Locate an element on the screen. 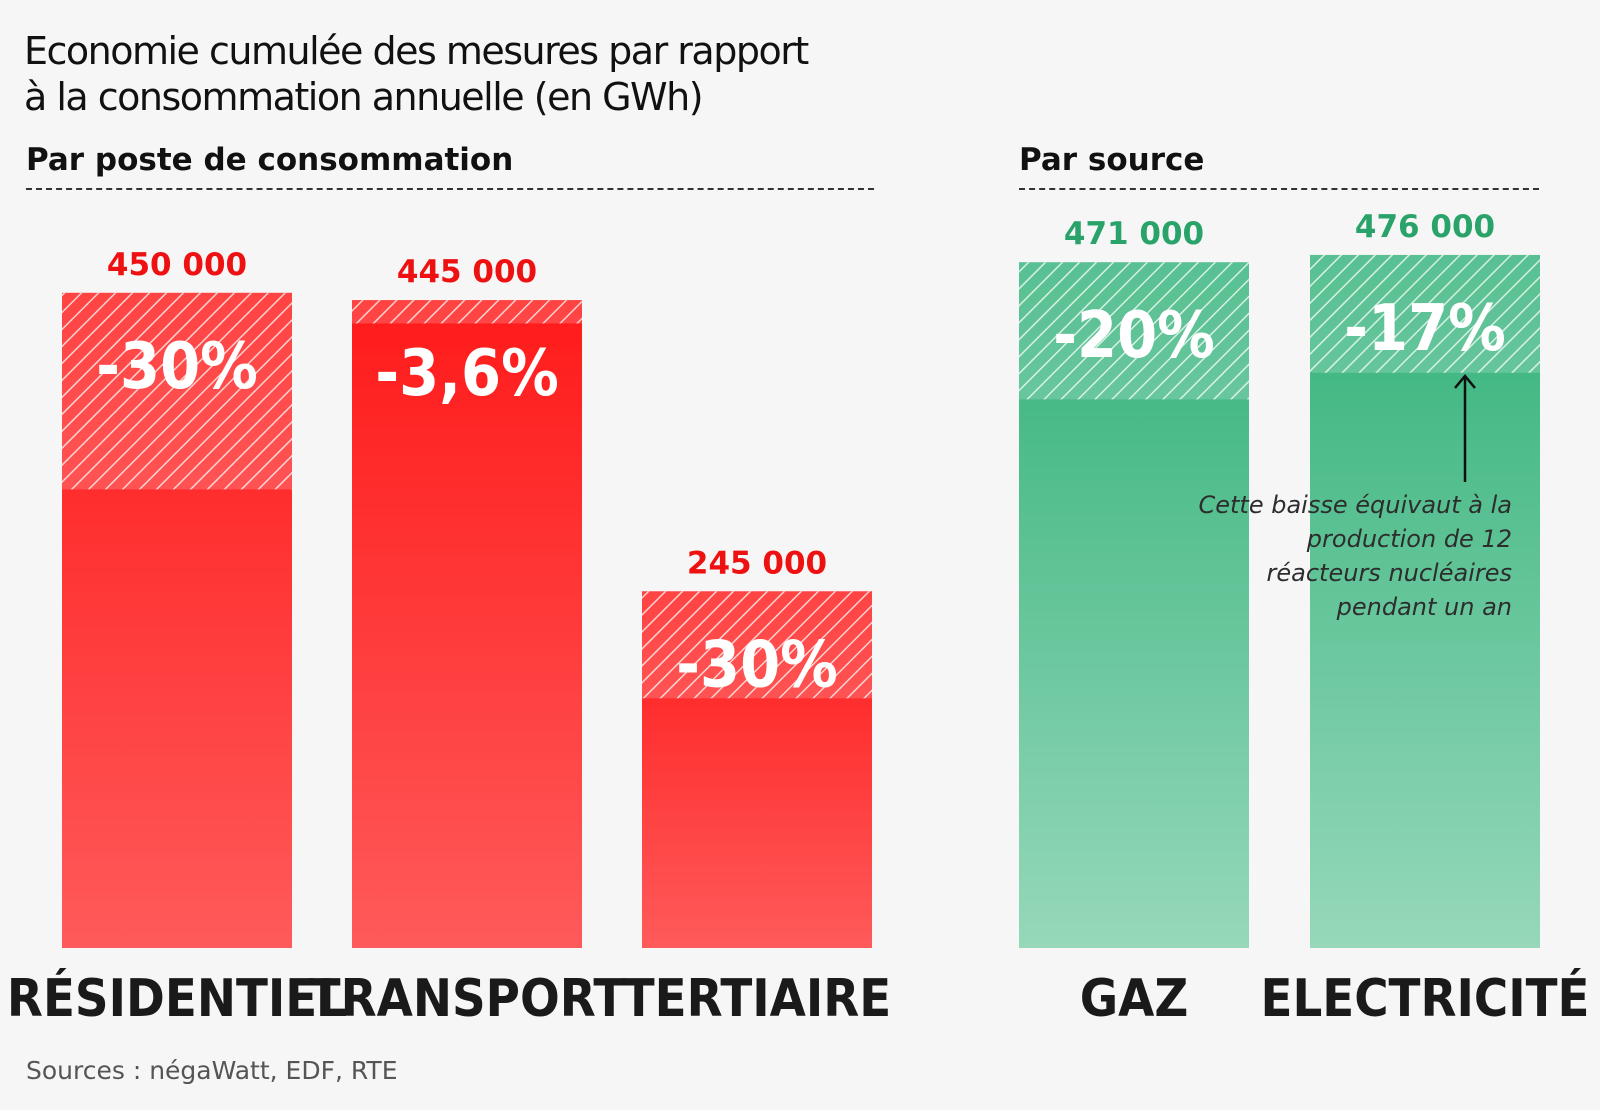  bar-group-gaz: 471 000 -20% GAZ is located at coordinates (1134, 622).